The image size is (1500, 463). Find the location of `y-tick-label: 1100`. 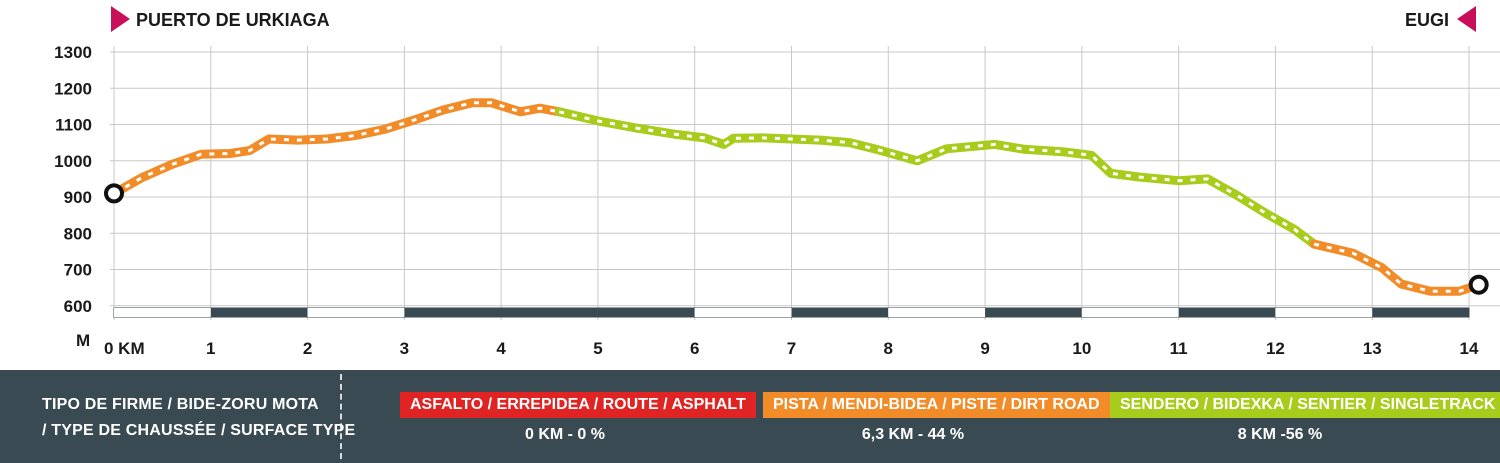

y-tick-label: 1100 is located at coordinates (73, 125).